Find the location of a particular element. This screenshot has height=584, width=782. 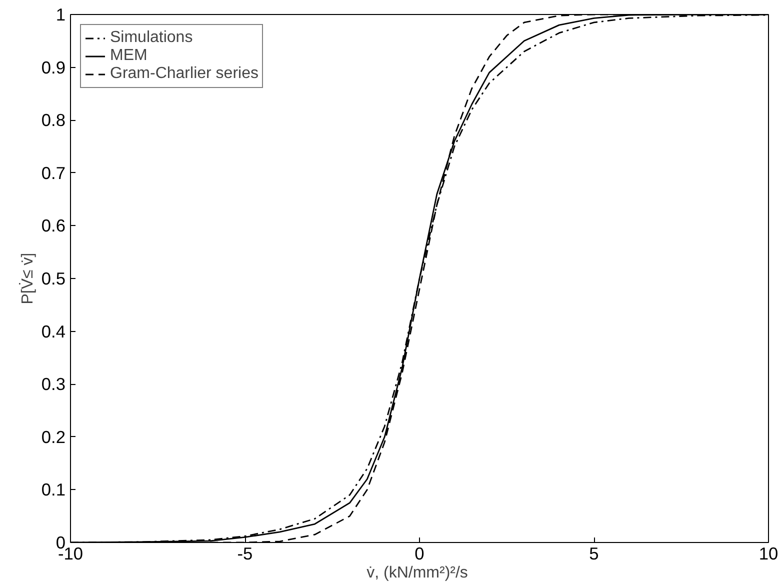

y-tick-label: 0.7 is located at coordinates (53, 172).